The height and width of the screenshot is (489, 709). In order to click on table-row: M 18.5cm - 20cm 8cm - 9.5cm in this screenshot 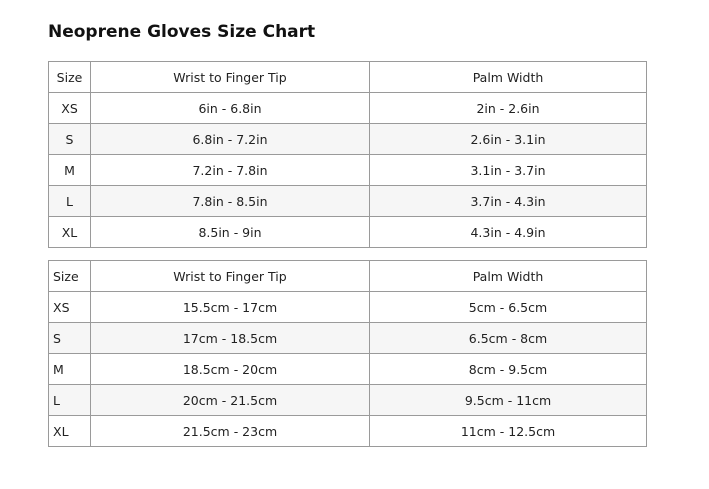, I will do `click(347, 369)`.